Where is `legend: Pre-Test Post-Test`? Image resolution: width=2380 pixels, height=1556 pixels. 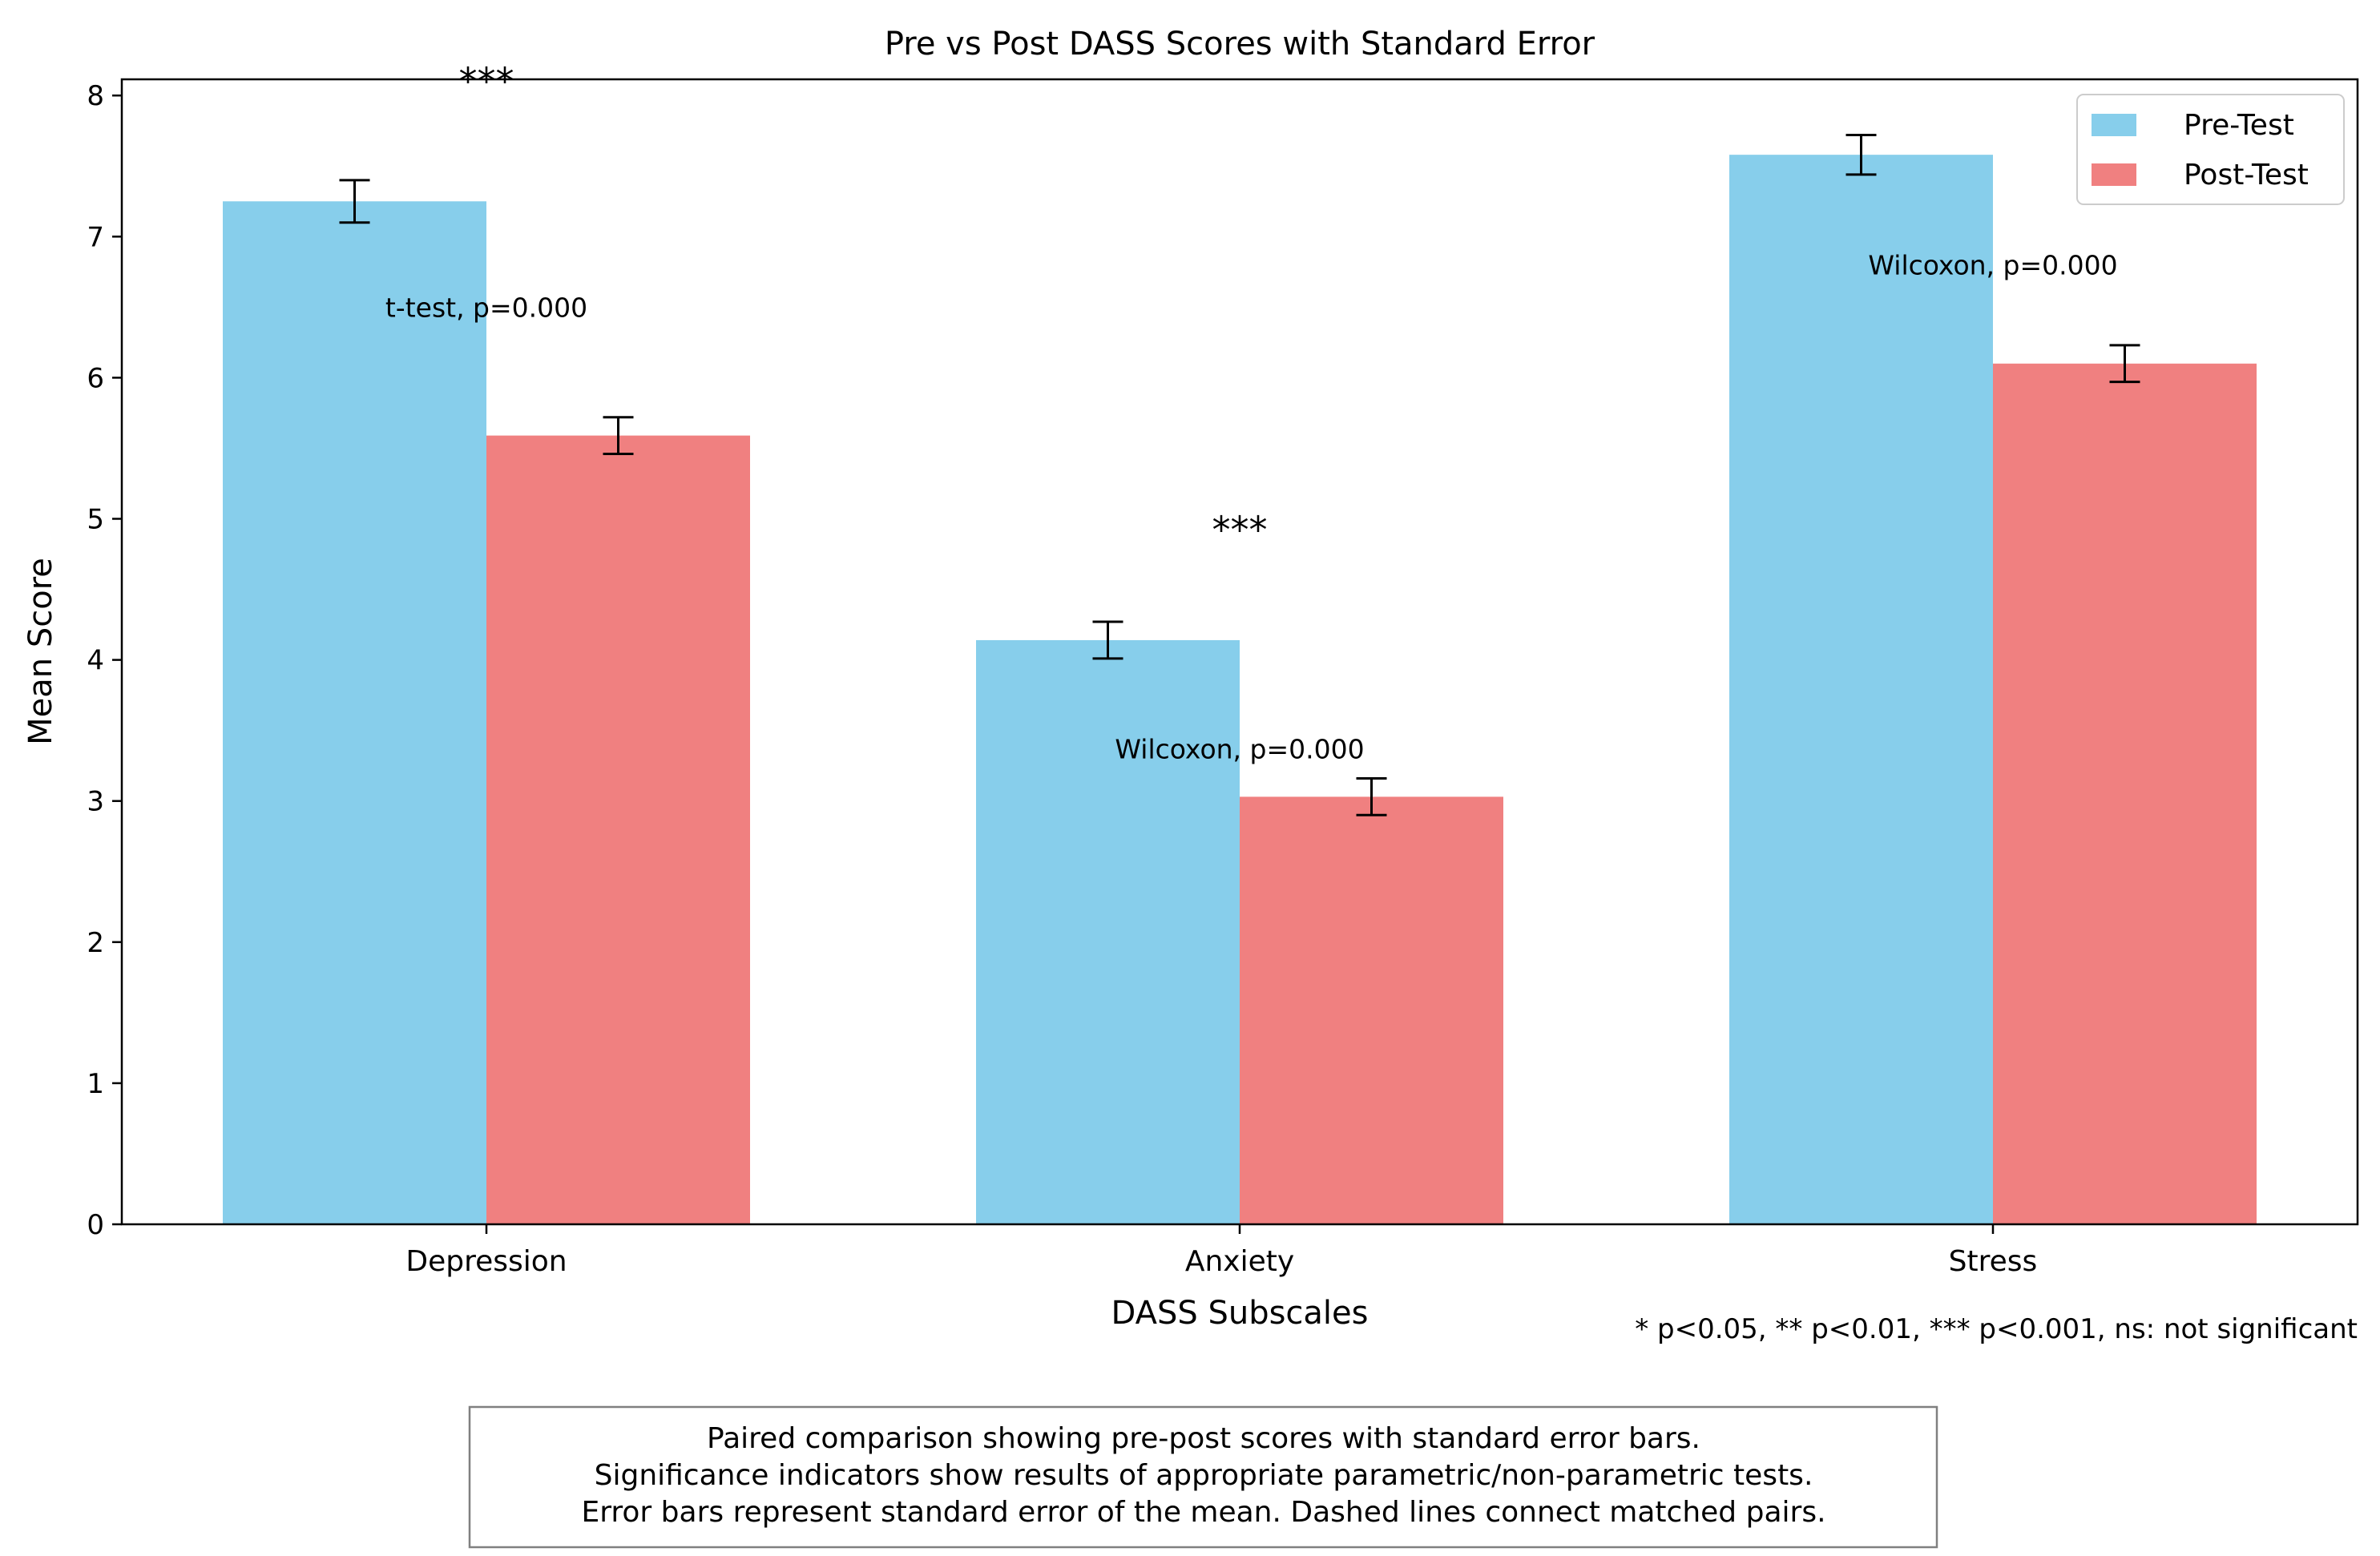
legend: Pre-Test Post-Test is located at coordinates (2210, 149).